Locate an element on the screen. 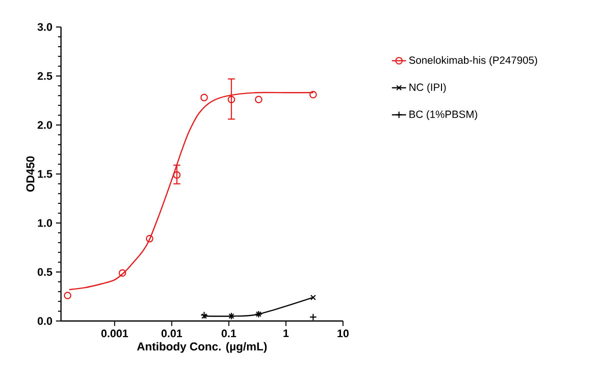 This screenshot has height=379, width=615. y-tick-label: 1.5 is located at coordinates (45, 174).